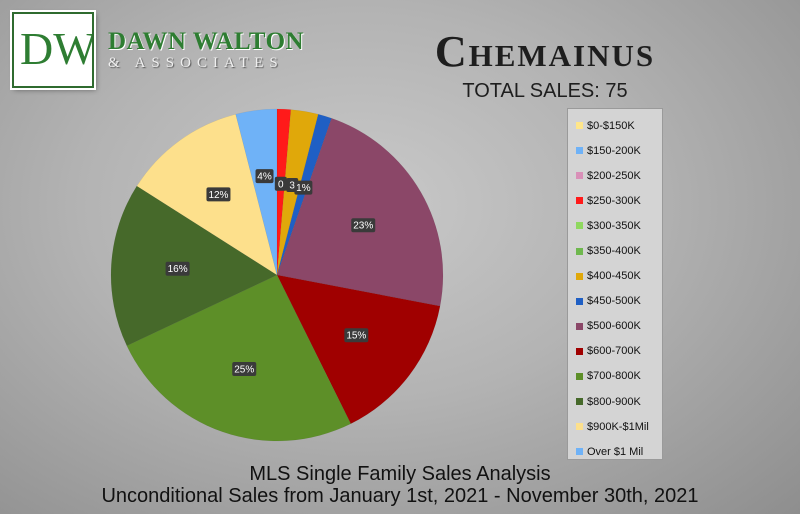 The height and width of the screenshot is (514, 800). What do you see at coordinates (614, 225) in the screenshot?
I see `legend-label: $300-350K` at bounding box center [614, 225].